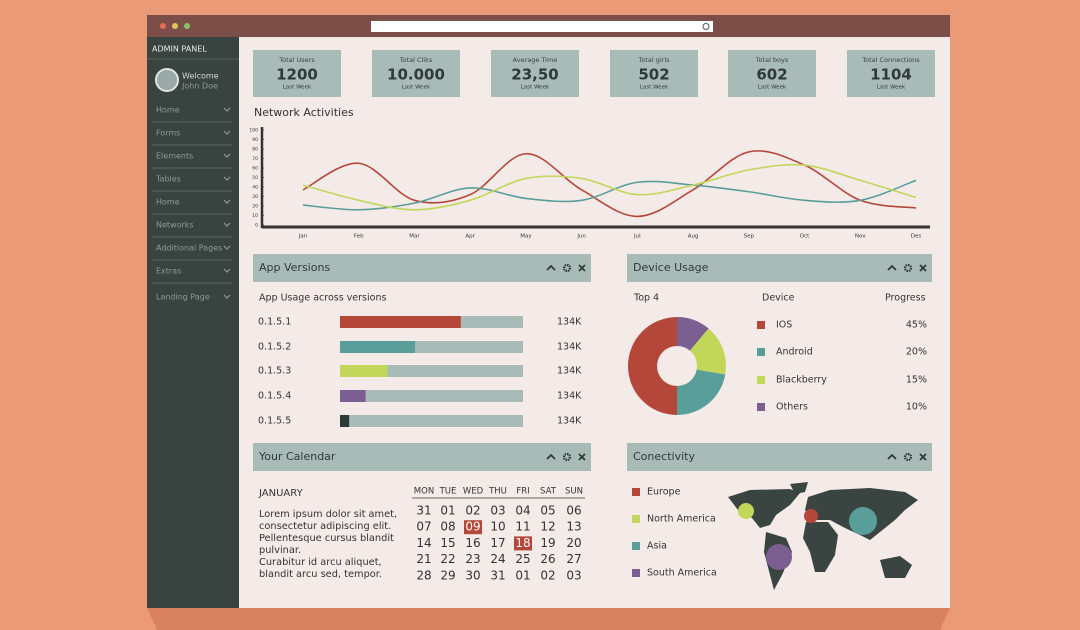 Image resolution: width=1080 pixels, height=630 pixels. Describe the element at coordinates (447, 575) in the screenshot. I see `day: 29` at that location.